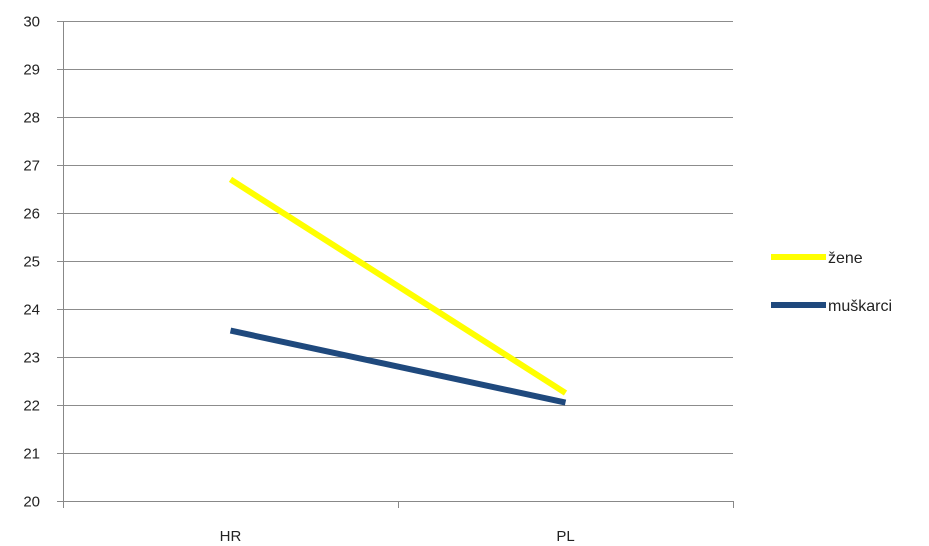 This screenshot has height=546, width=929. Describe the element at coordinates (831, 282) in the screenshot. I see `legend: žene muškarci` at that location.